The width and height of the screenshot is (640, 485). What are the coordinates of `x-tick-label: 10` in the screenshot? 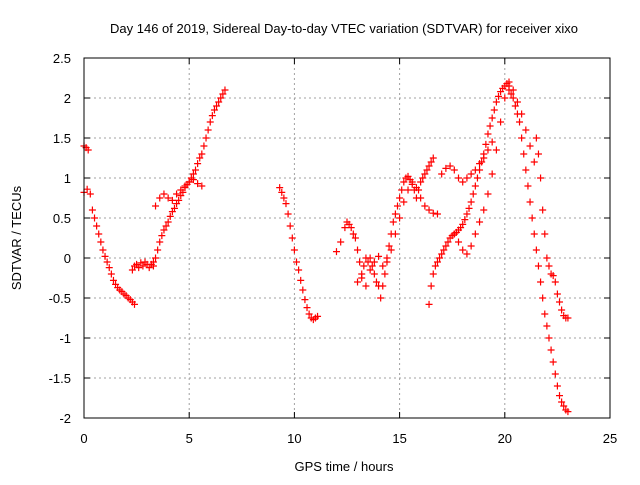 It's located at (294, 438).